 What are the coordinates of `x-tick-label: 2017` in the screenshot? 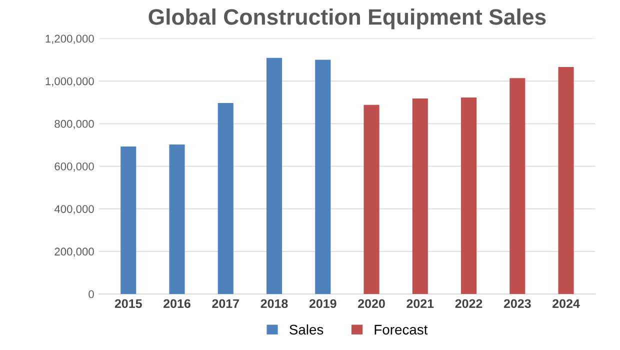 It's located at (225, 303).